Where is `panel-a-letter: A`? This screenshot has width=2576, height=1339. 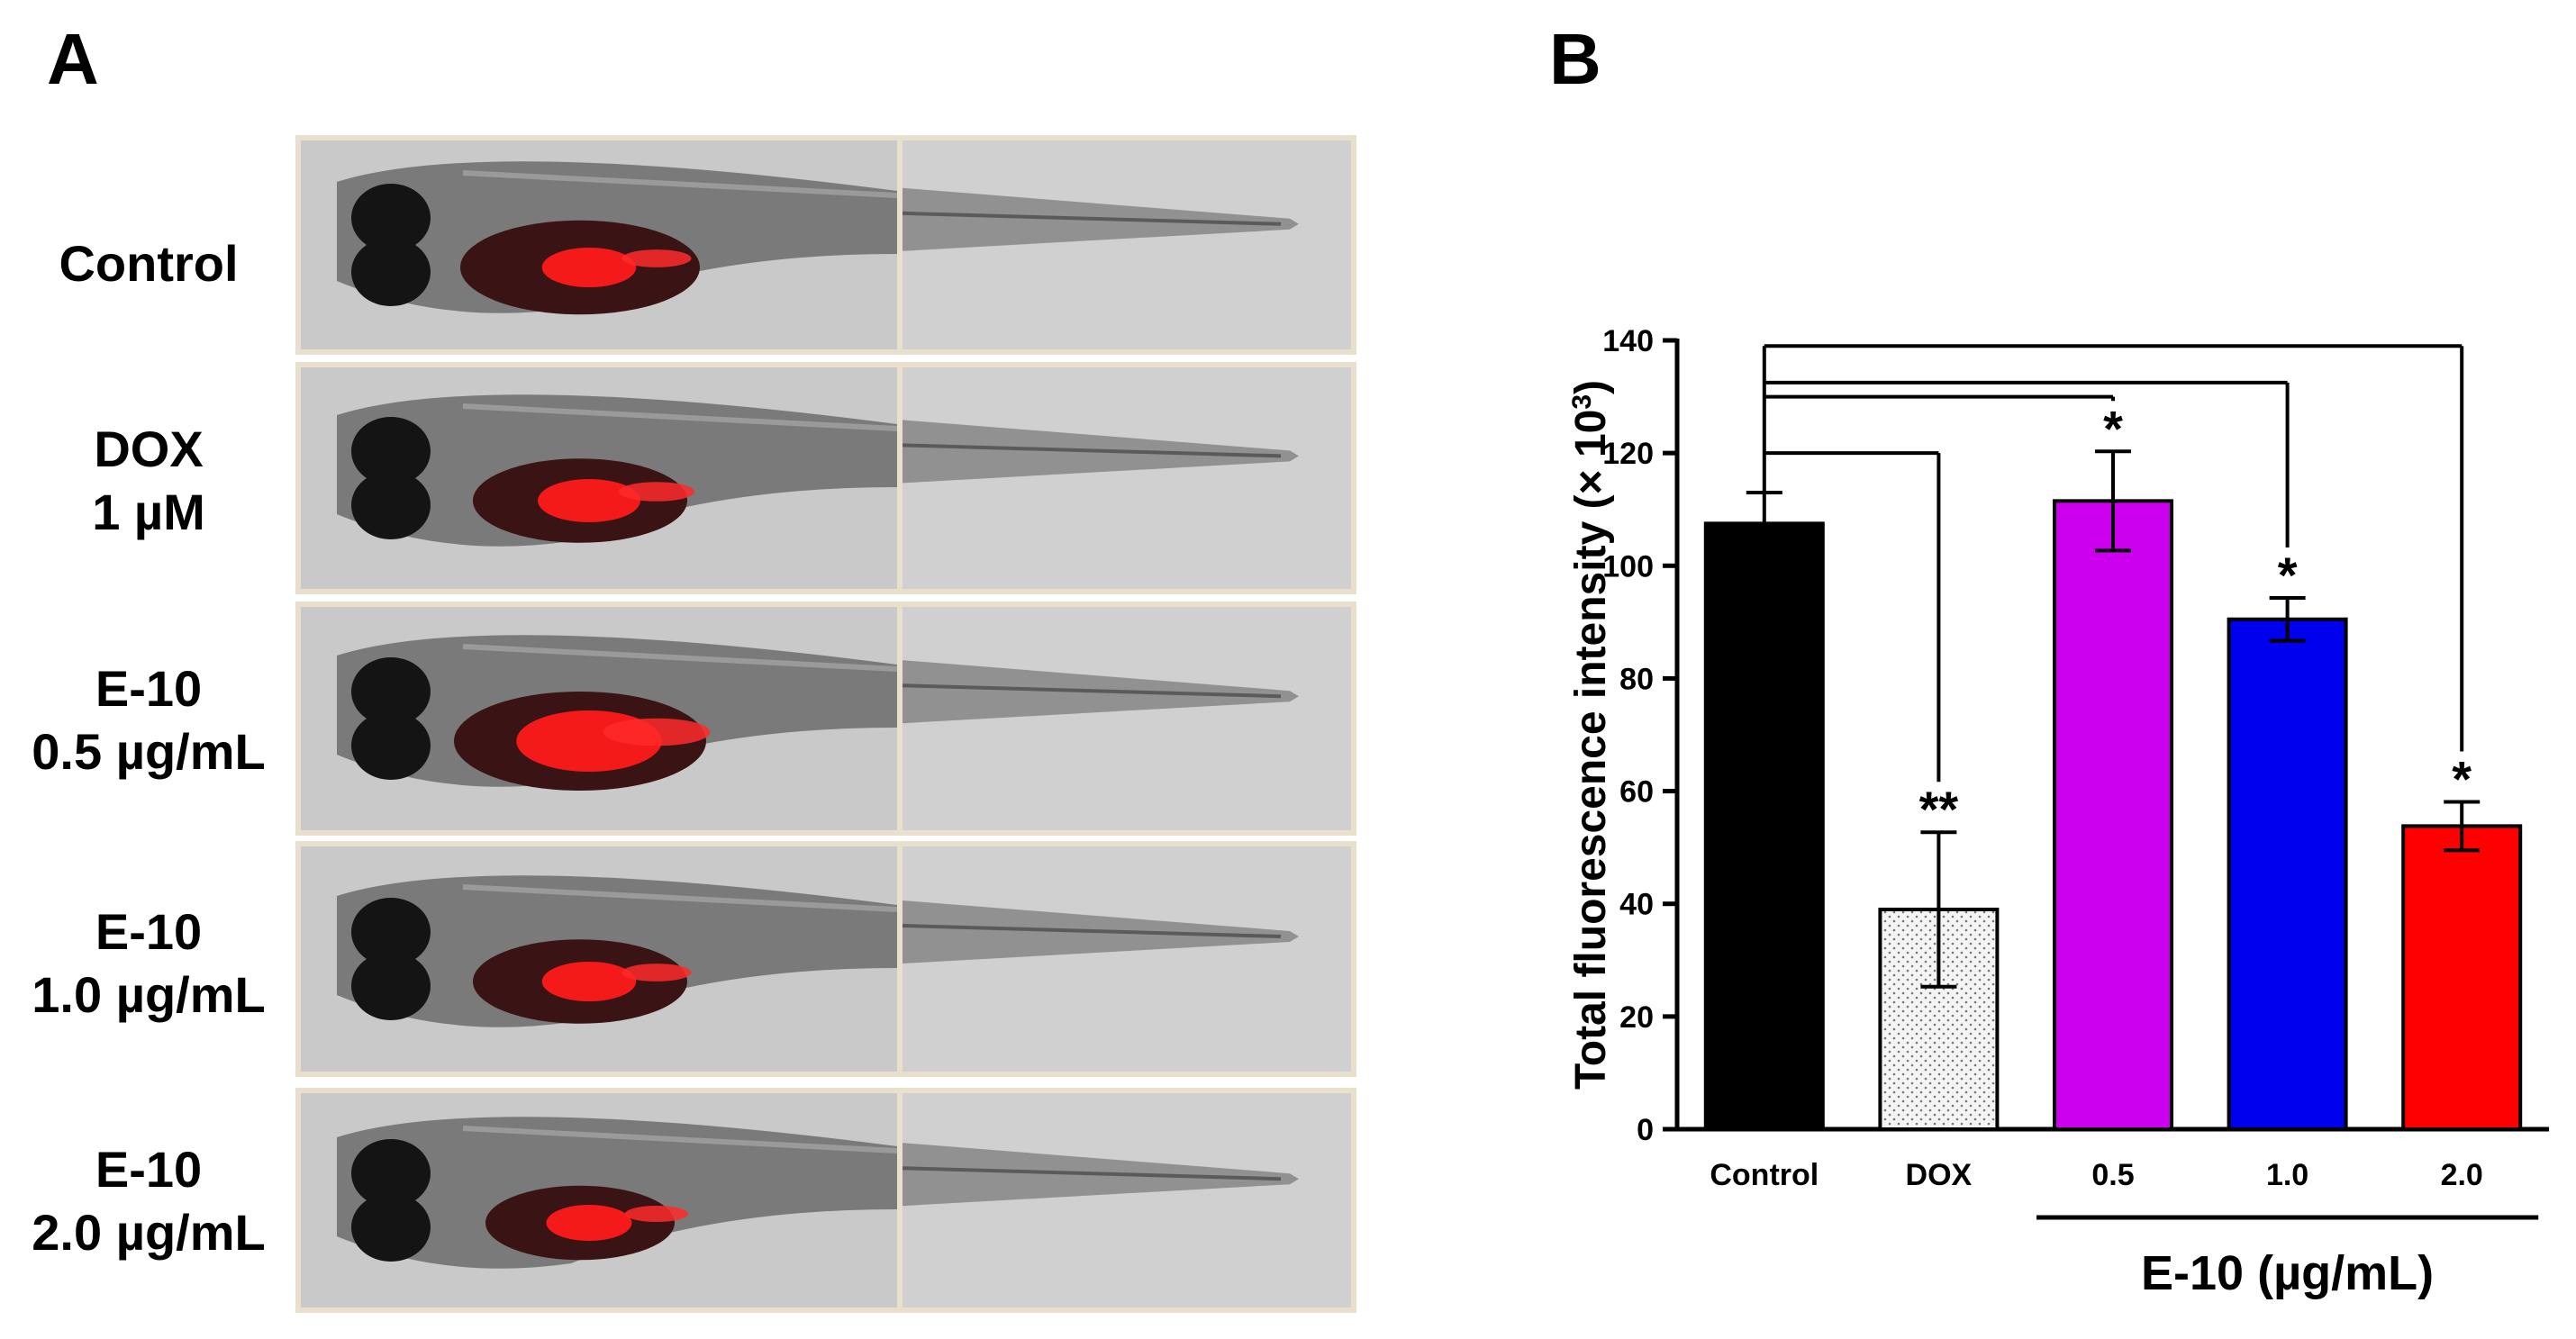
panel-a-letter: A is located at coordinates (73, 59).